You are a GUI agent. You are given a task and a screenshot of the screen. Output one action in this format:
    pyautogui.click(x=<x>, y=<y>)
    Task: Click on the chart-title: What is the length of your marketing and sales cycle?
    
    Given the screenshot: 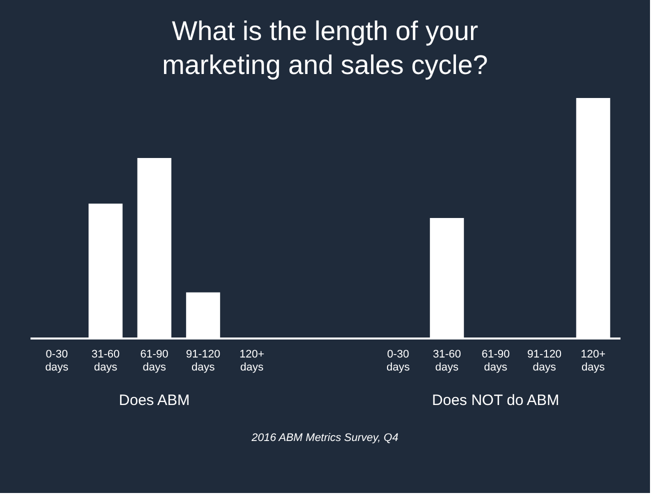 What is the action you would take?
    pyautogui.click(x=325, y=48)
    